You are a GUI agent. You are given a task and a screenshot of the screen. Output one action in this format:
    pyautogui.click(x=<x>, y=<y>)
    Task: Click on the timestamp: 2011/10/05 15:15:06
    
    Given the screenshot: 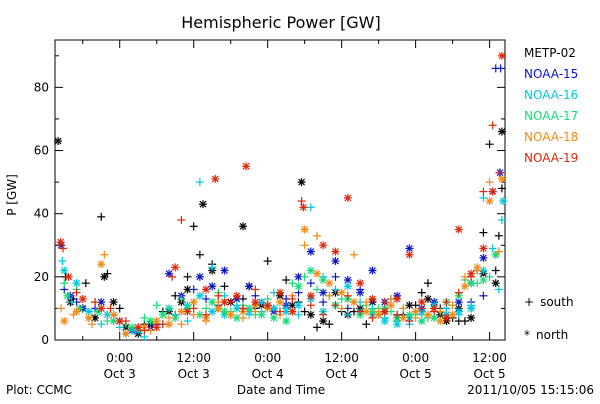 What is the action you would take?
    pyautogui.click(x=530, y=390)
    